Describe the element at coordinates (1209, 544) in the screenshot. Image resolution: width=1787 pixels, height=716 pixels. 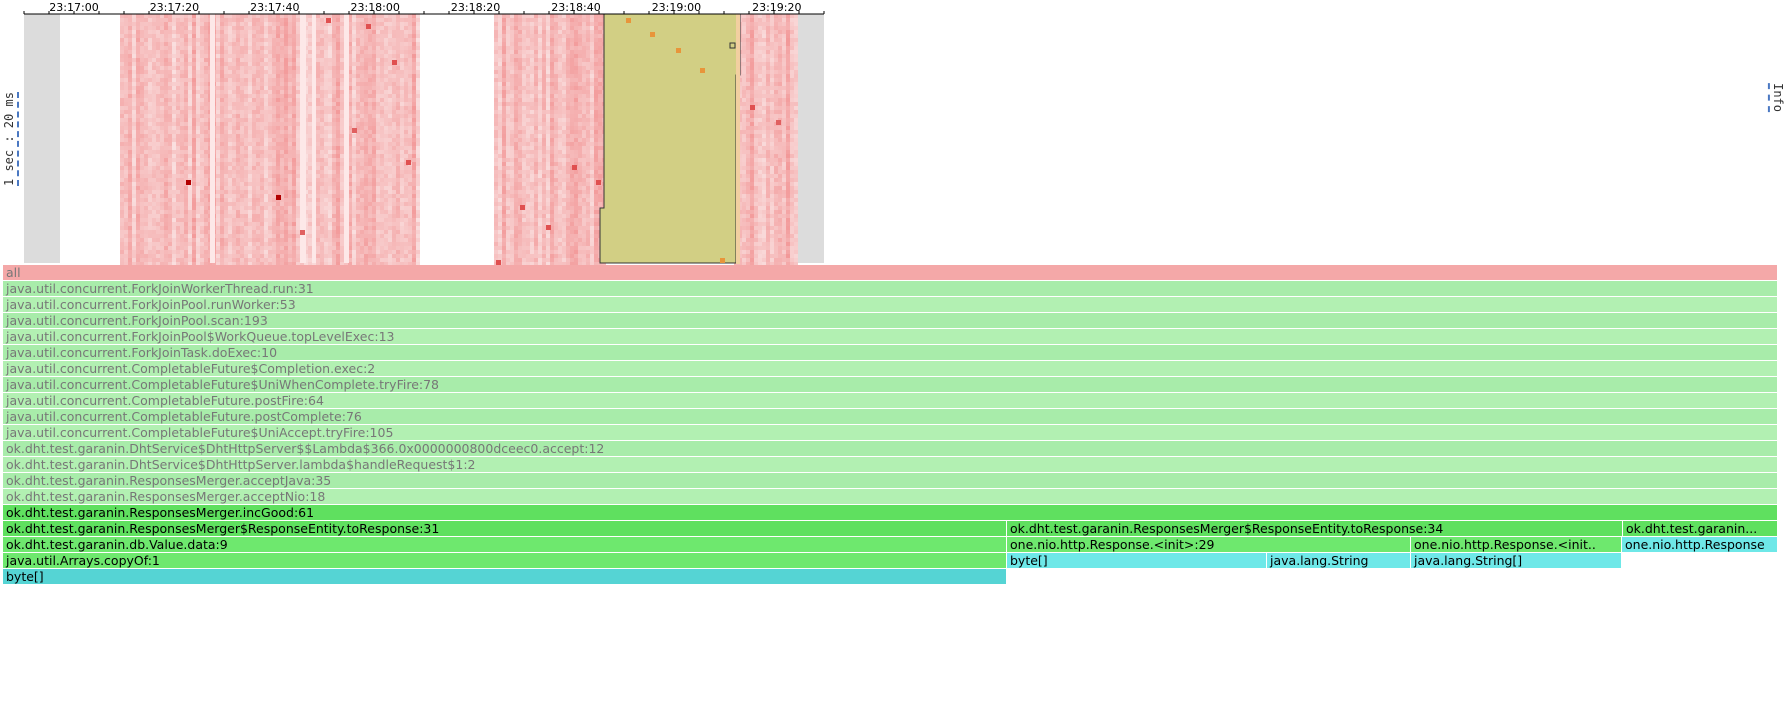
I see `flame-frame: one.nio.http.Response.<init>:29` at that location.